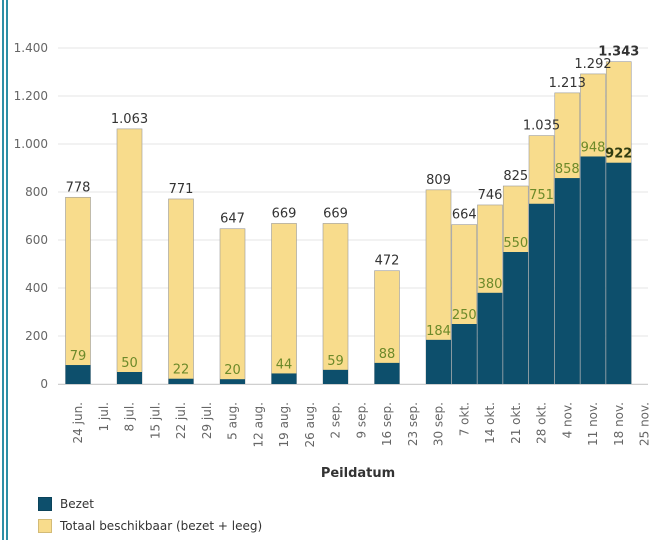 This screenshot has width=658, height=540. Describe the element at coordinates (77, 504) in the screenshot. I see `legend-label-bezet: Bezet` at that location.